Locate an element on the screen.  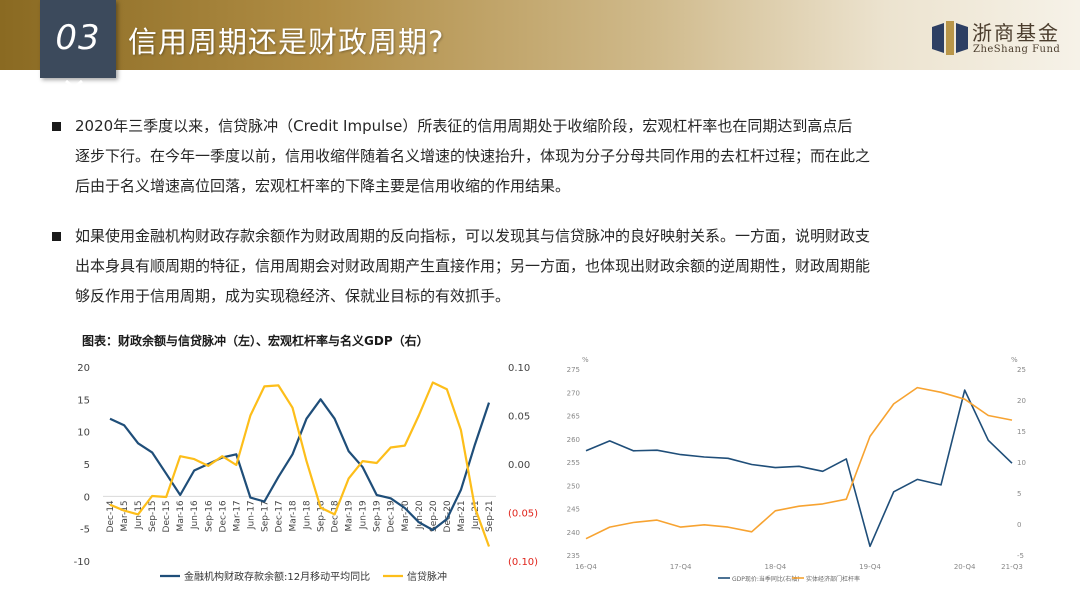
x-tick-label: 19-Q4 is located at coordinates (870, 567).